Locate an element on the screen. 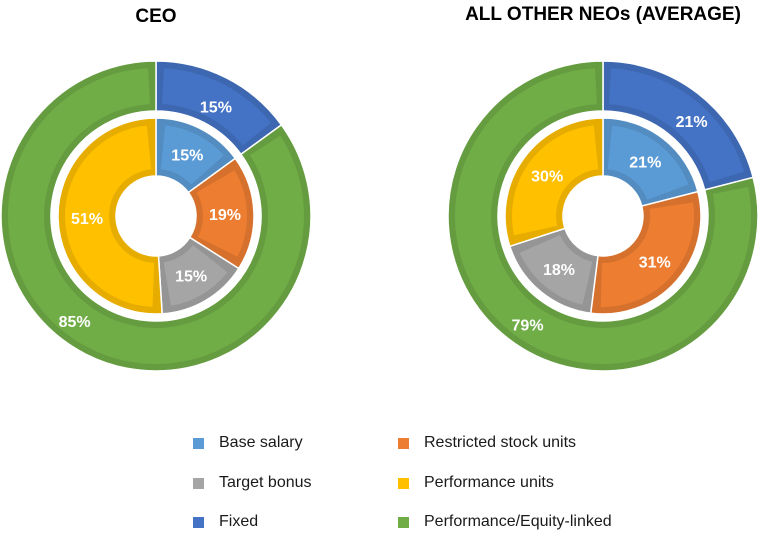 Image resolution: width=778 pixels, height=536 pixels. legend-label-performance-equity-linked: Performance/Equity-linked is located at coordinates (518, 521).